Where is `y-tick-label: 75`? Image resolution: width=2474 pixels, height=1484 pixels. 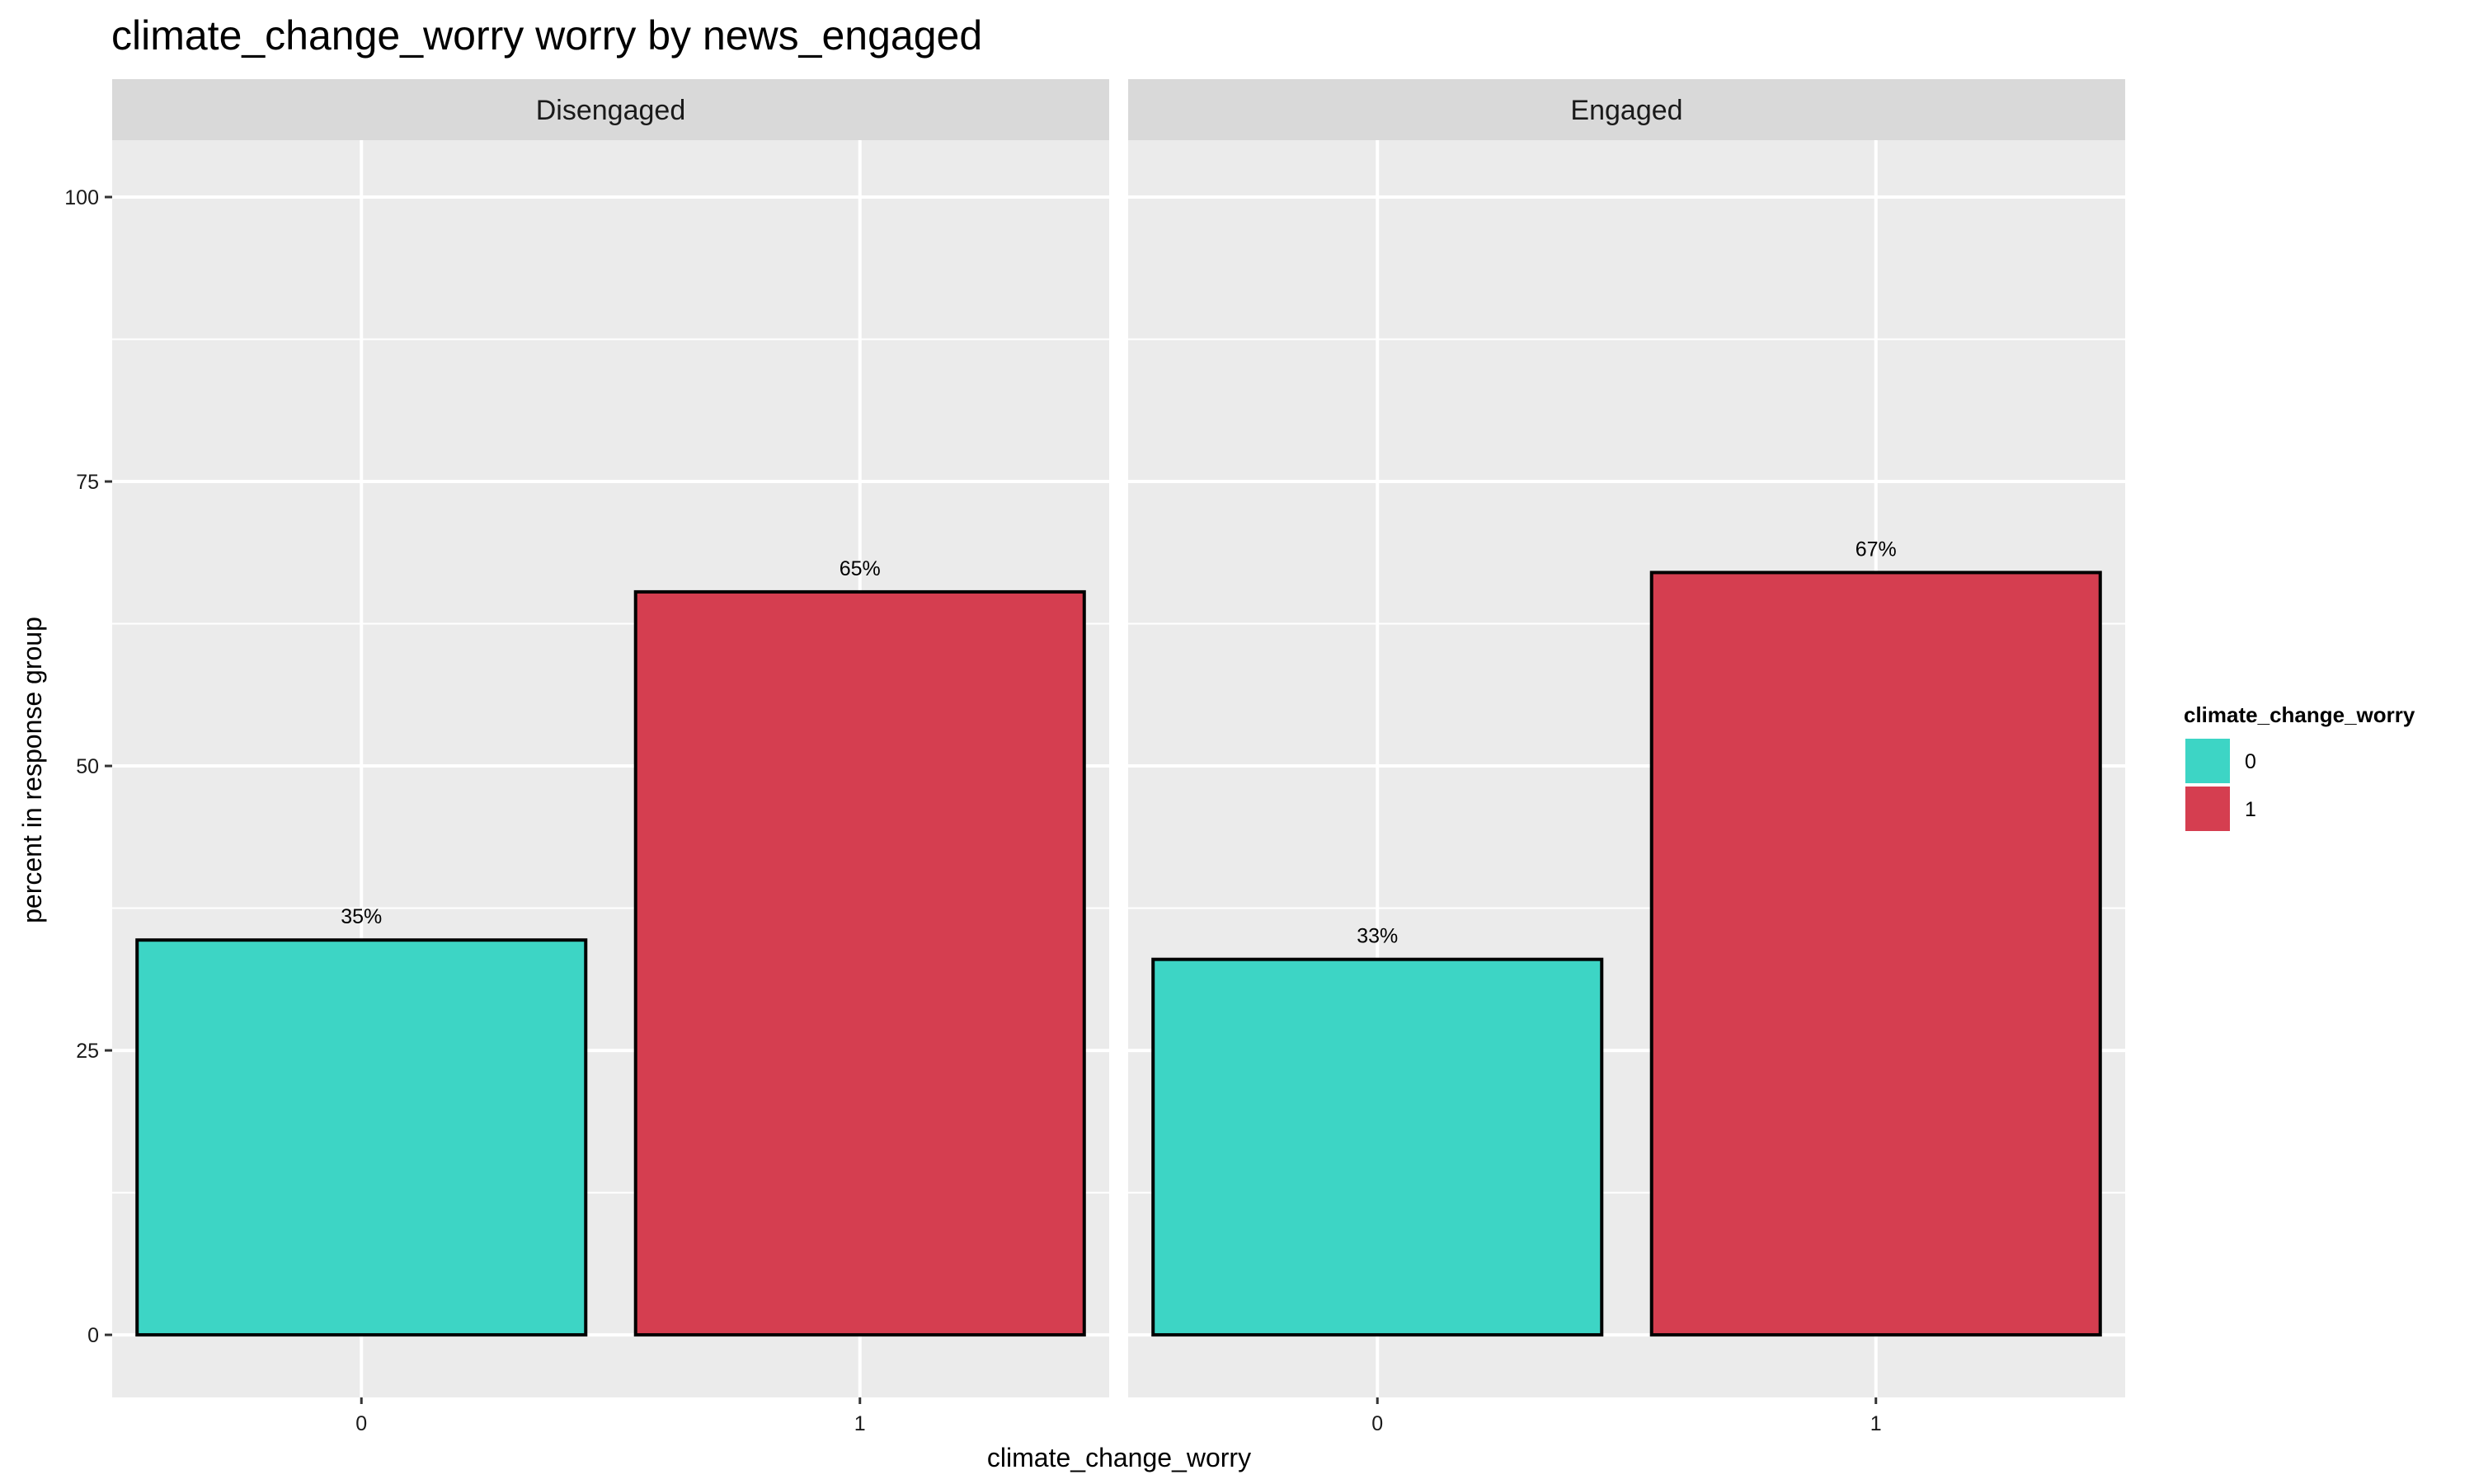
y-tick-label: 75 is located at coordinates (87, 482).